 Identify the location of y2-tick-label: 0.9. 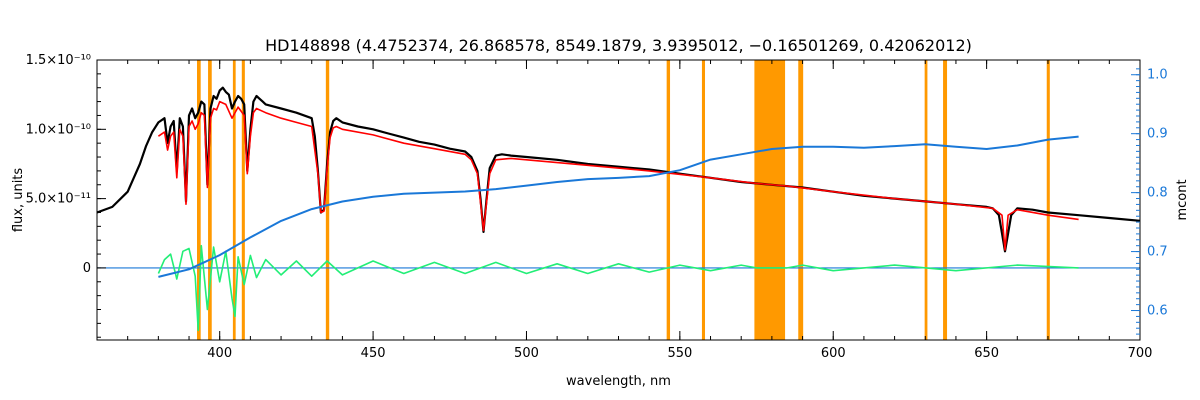
(1157, 134).